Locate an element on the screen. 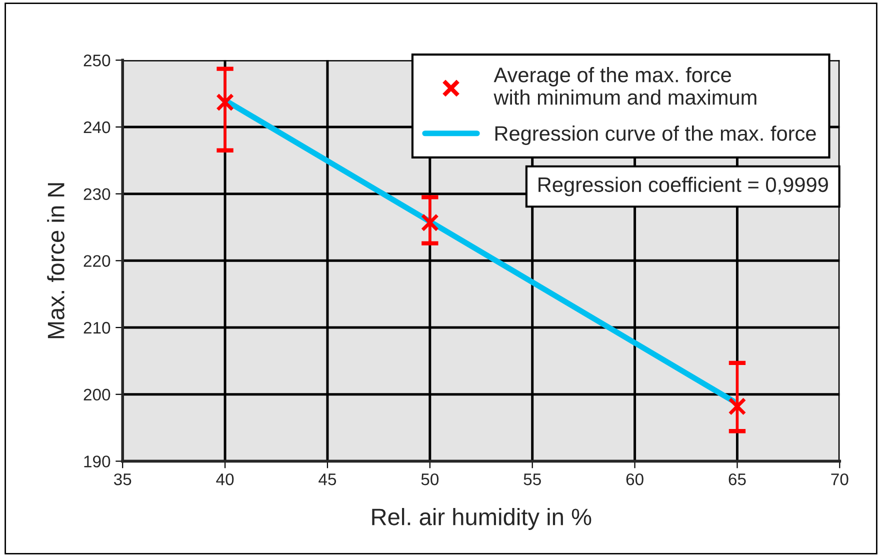 The width and height of the screenshot is (882, 557). annotation: Regression coefficient = 0,9999 is located at coordinates (683, 186).